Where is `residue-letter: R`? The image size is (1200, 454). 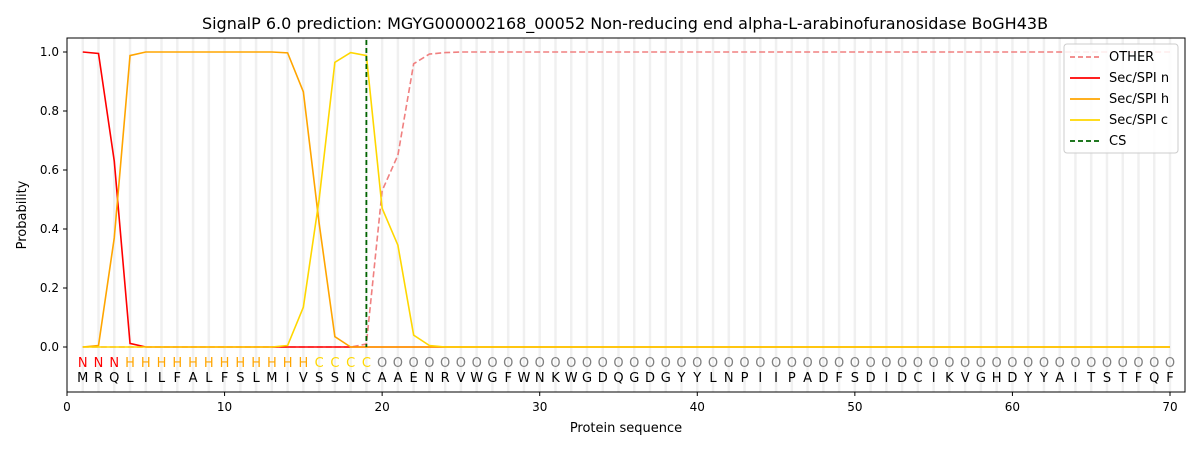
residue-letter: R is located at coordinates (445, 378).